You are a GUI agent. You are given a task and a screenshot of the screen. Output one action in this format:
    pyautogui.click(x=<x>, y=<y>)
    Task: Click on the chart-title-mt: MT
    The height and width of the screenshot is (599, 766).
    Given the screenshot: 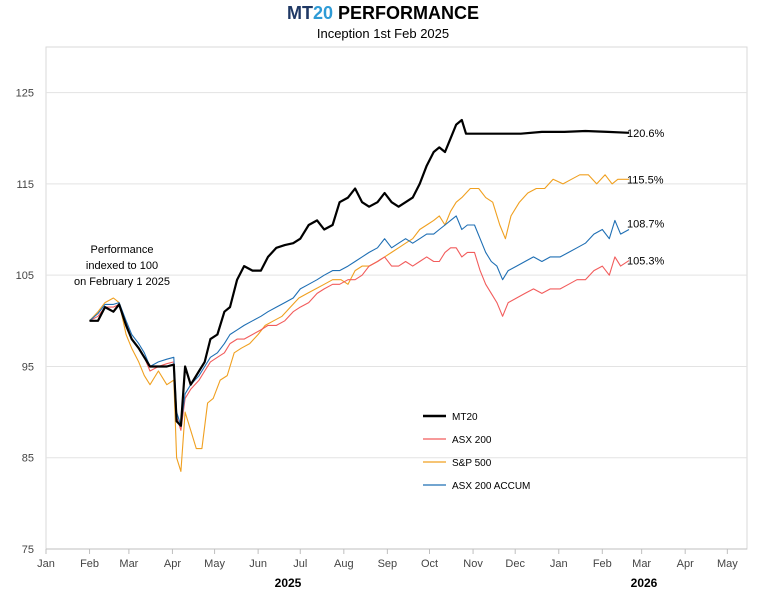 What is the action you would take?
    pyautogui.click(x=299, y=13)
    